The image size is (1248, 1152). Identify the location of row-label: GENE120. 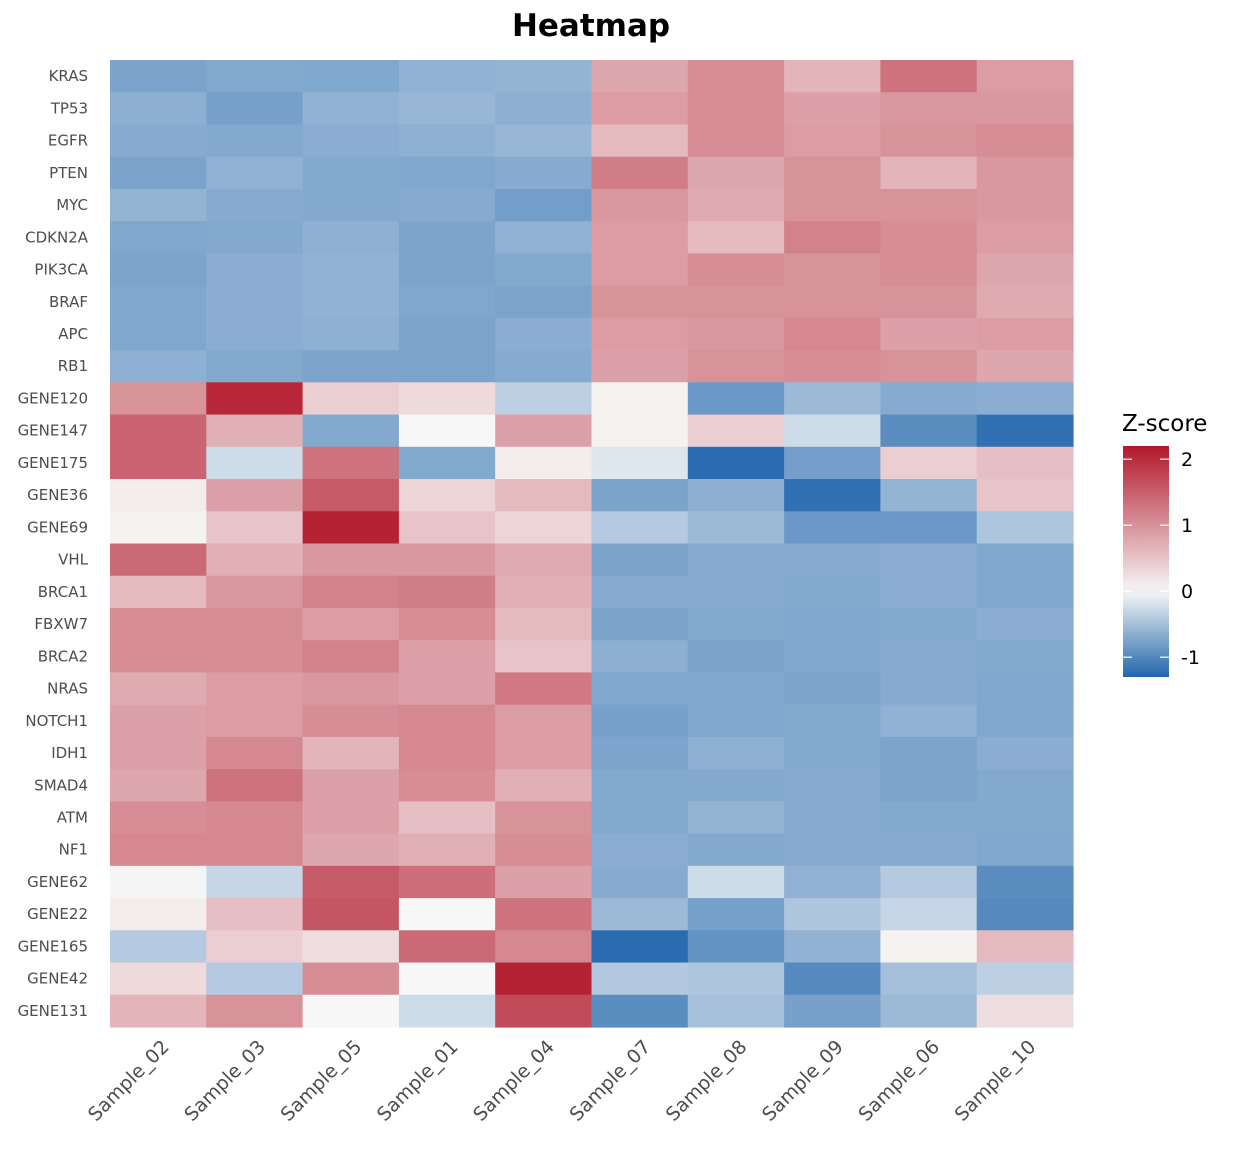
(53, 398).